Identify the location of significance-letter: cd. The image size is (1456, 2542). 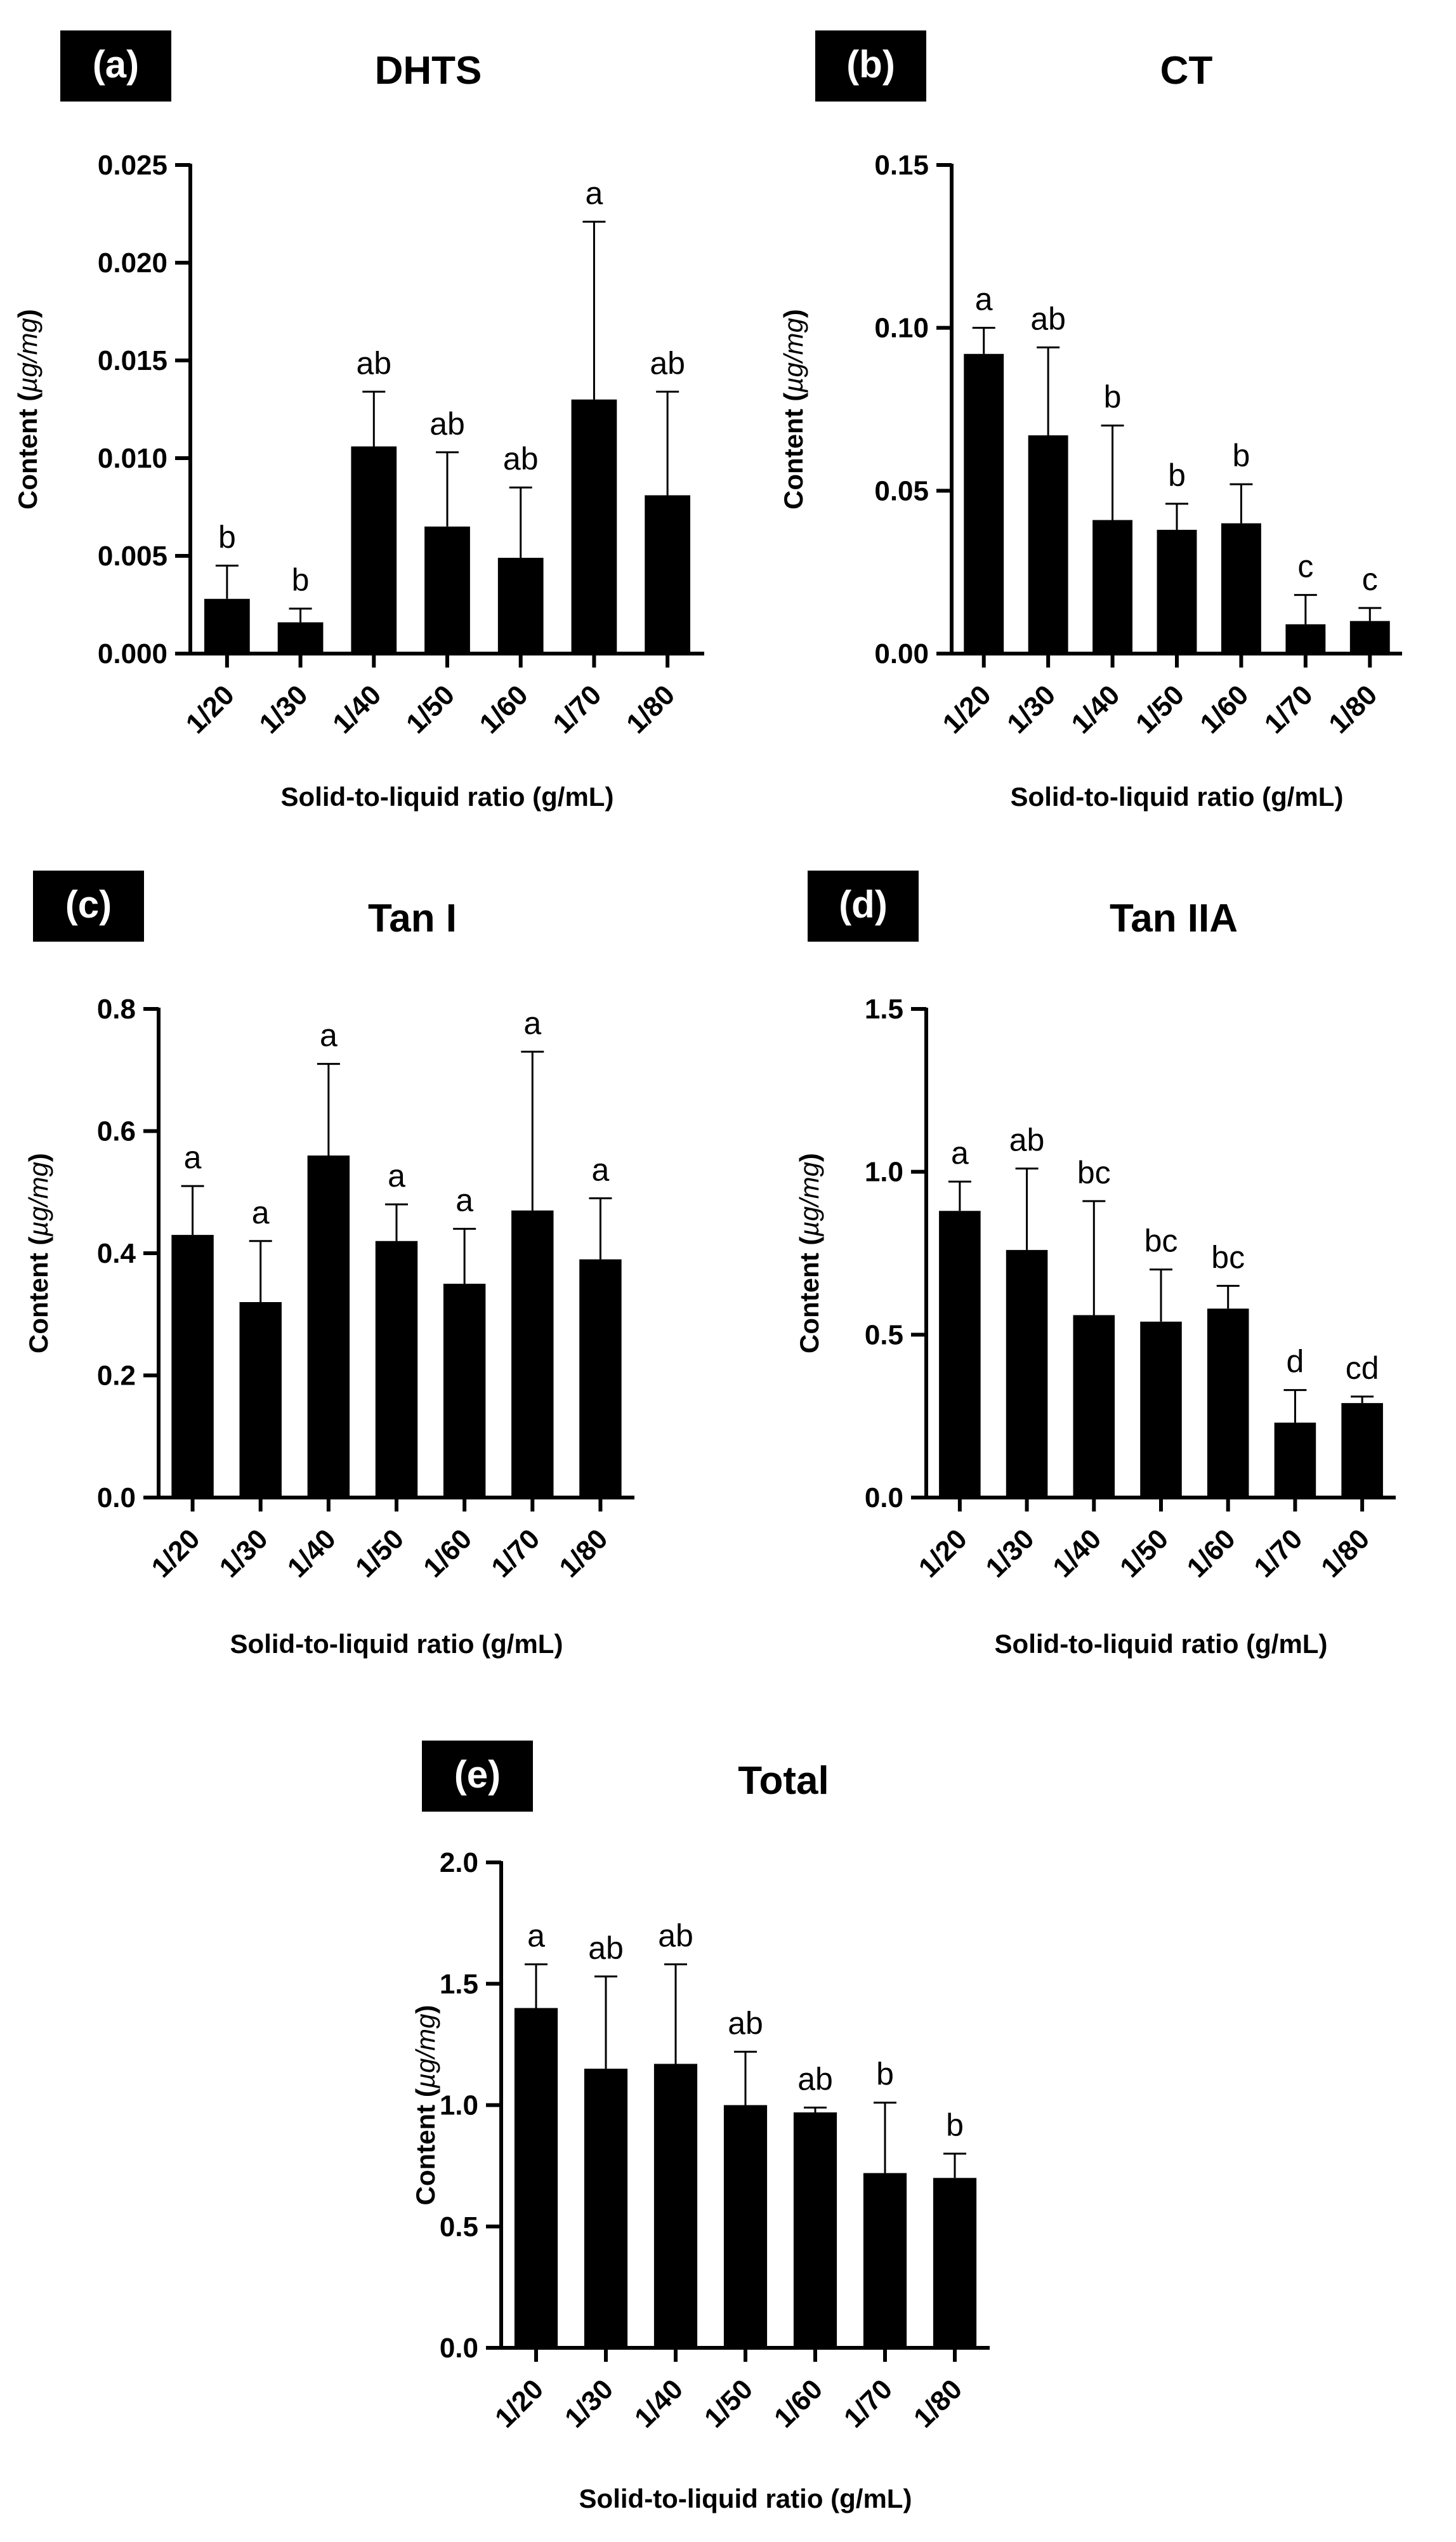
(1363, 1368).